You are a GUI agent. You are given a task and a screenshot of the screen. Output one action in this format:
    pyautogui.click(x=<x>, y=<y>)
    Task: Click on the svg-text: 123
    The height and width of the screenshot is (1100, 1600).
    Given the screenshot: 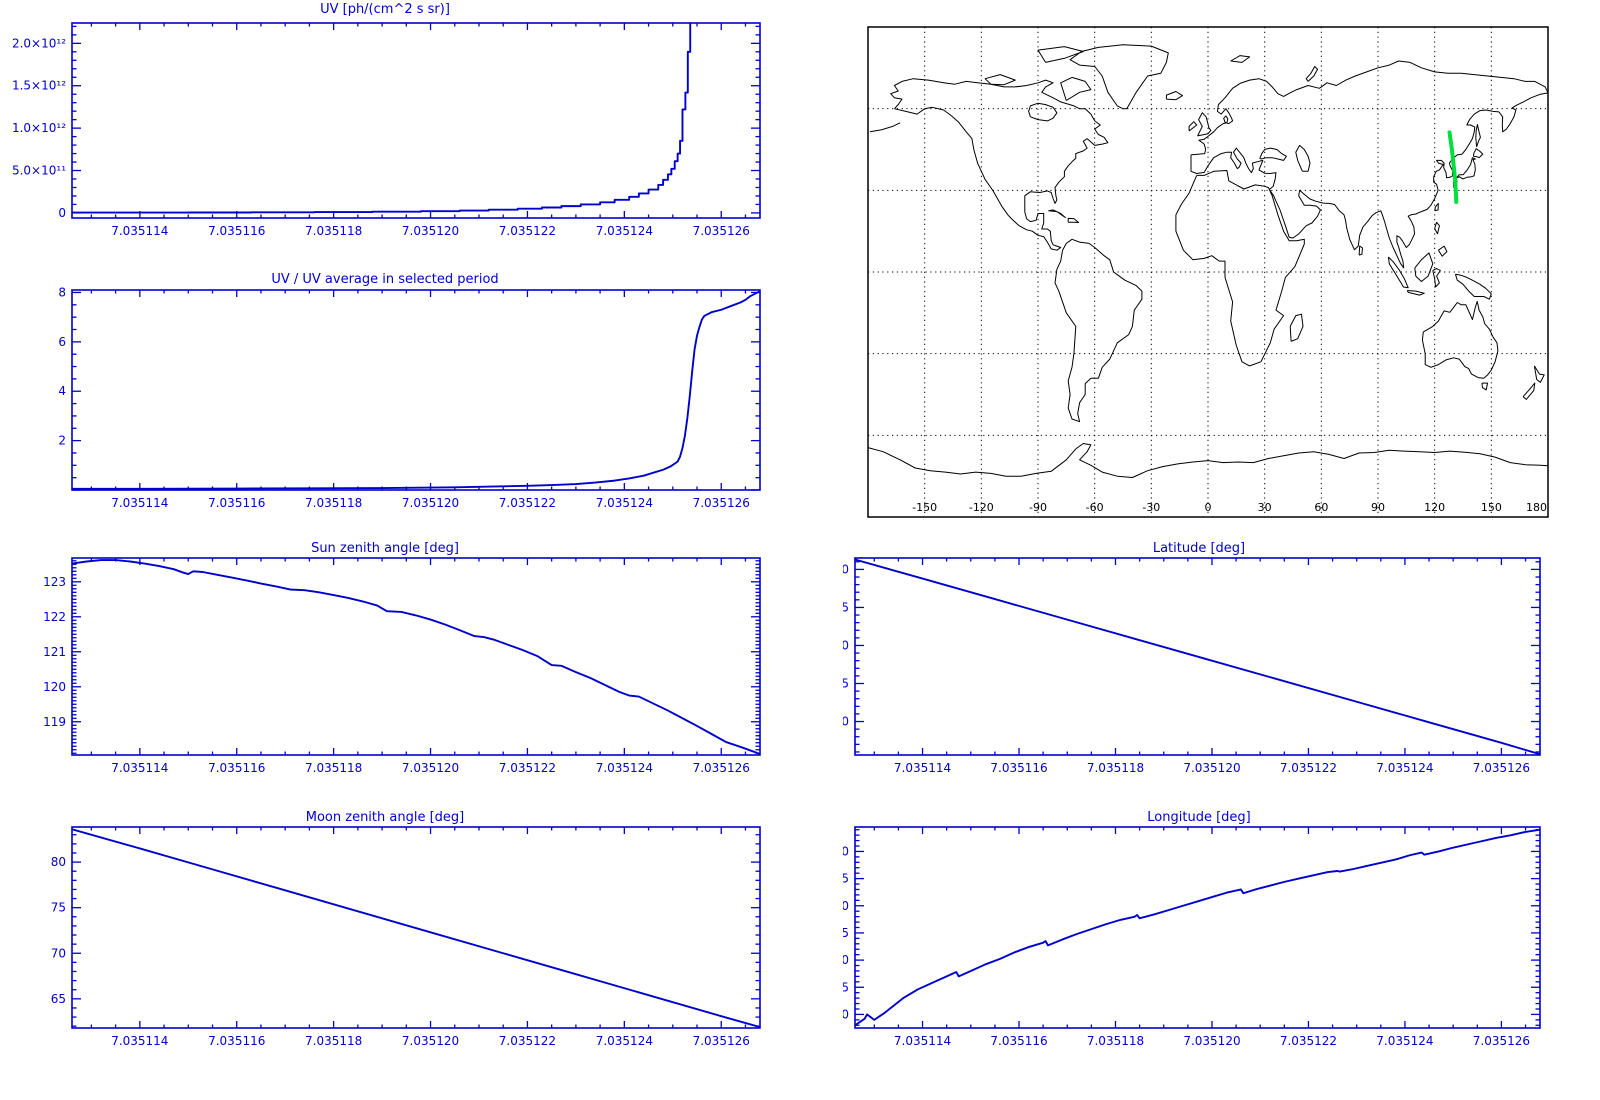 What is the action you would take?
    pyautogui.click(x=54, y=582)
    